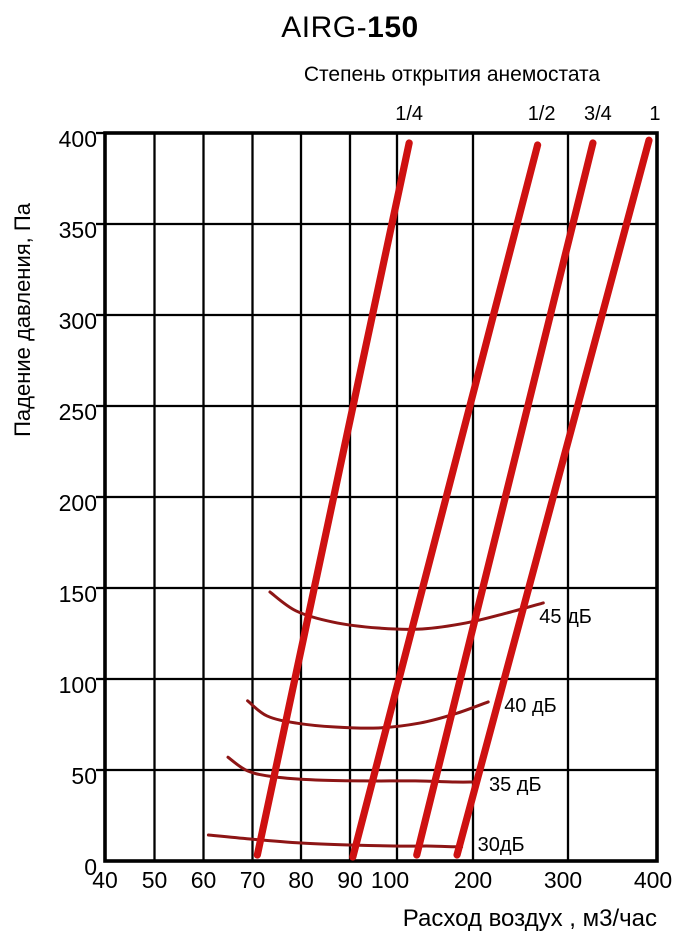 The height and width of the screenshot is (950, 700). Describe the element at coordinates (22, 320) in the screenshot. I see `y-axis-title: Падение давления, Па` at that location.